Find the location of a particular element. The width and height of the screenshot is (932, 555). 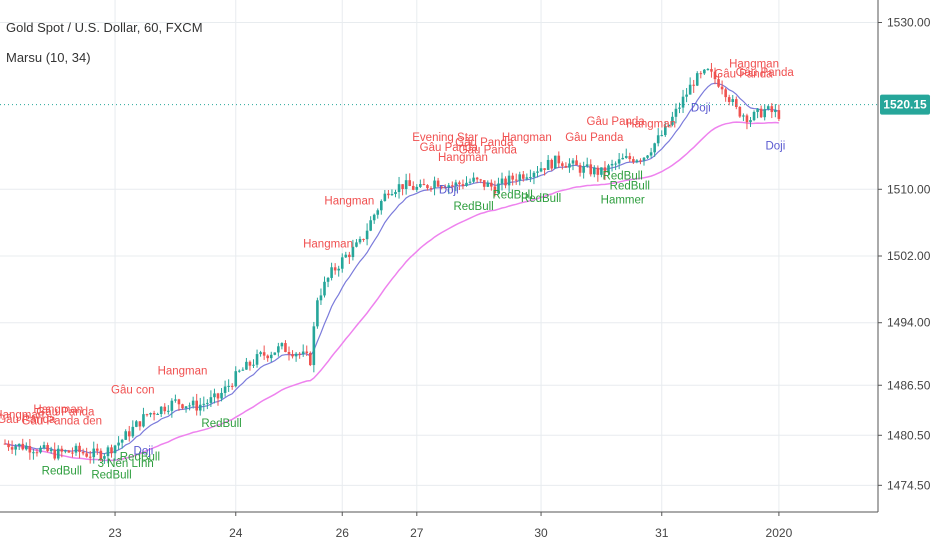

time-tick-label: 30 is located at coordinates (541, 533).